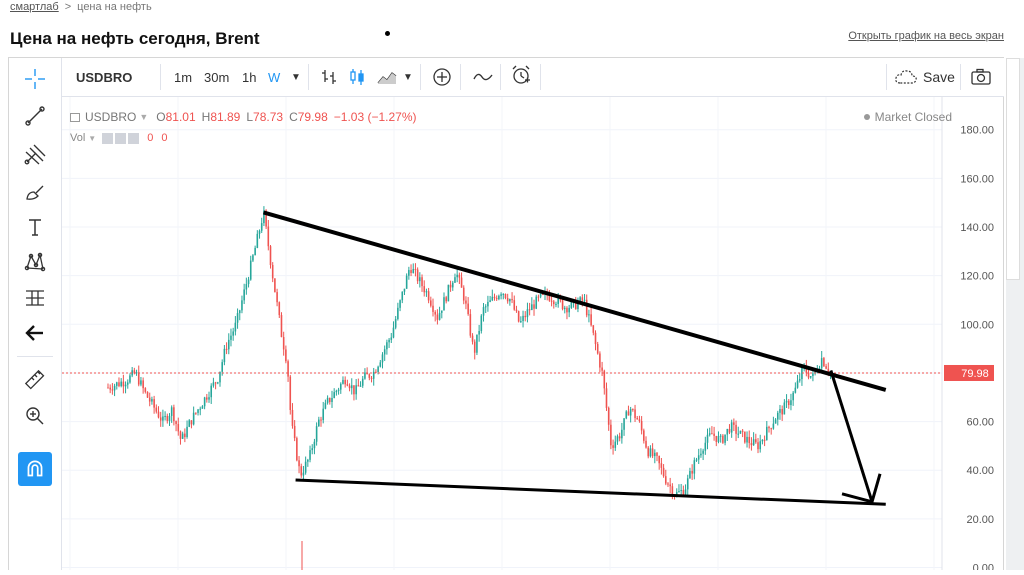  What do you see at coordinates (135, 38) in the screenshot?
I see `page-title: Цена на нефть сегодня, Brent` at bounding box center [135, 38].